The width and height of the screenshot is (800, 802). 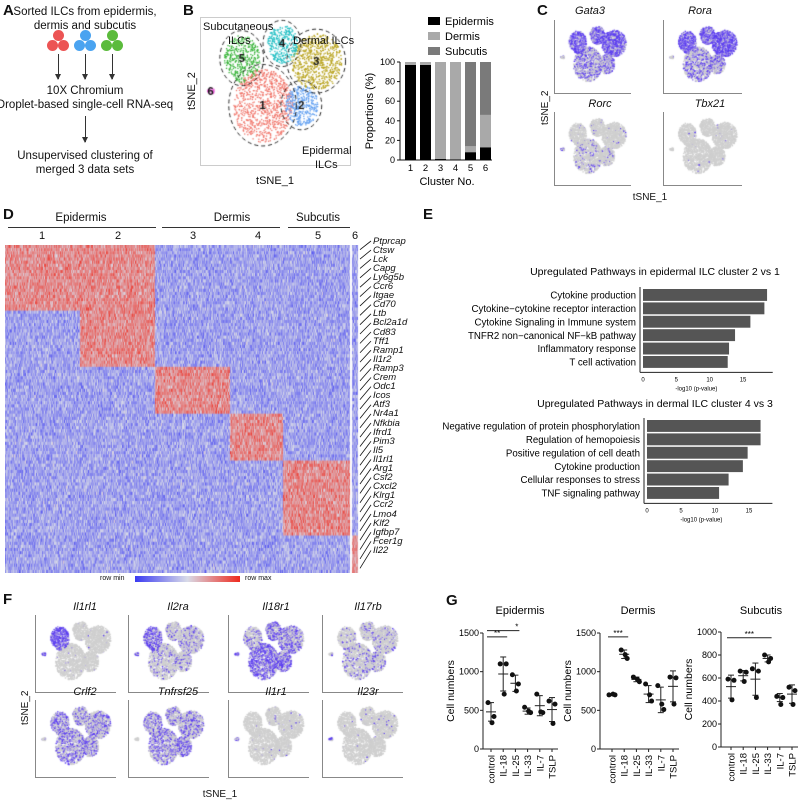 I want to click on heatmap-group-epidermis: Epidermis, so click(x=81, y=218).